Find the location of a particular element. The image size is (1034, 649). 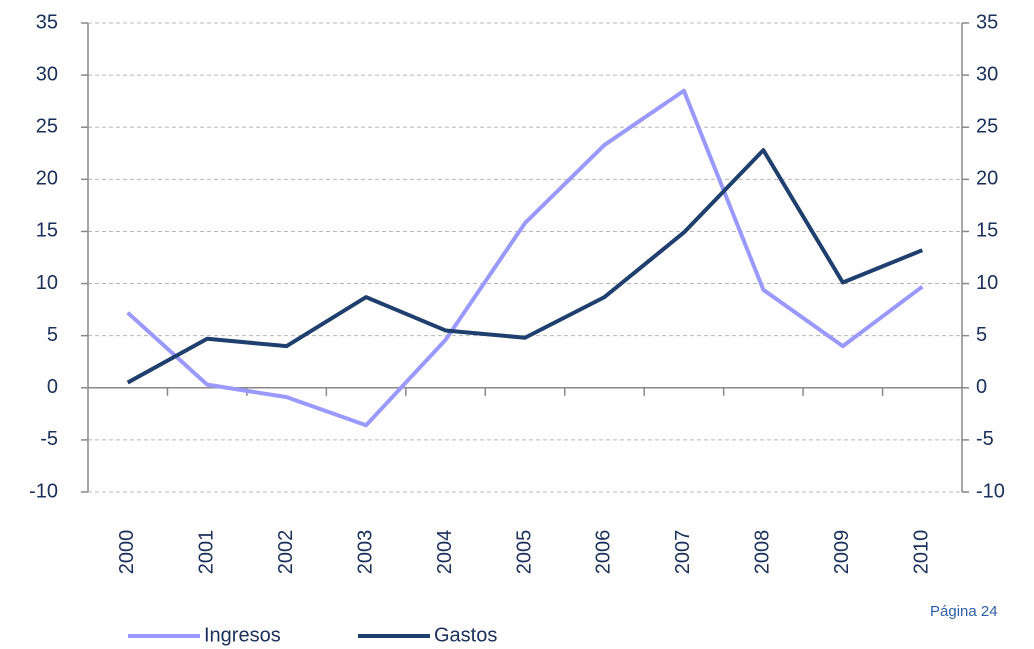

x-tick-label: 2004 is located at coordinates (445, 552).